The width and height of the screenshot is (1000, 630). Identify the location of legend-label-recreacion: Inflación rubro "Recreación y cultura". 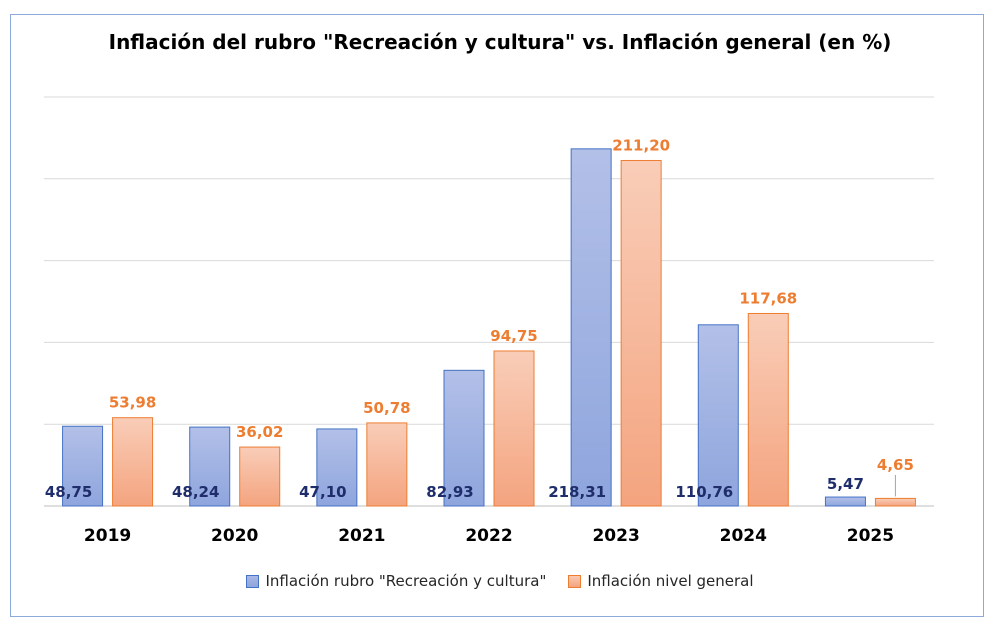
(406, 581).